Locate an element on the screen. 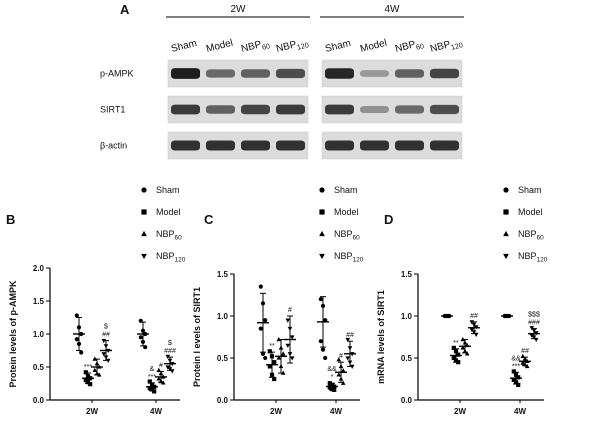 Image resolution: width=600 pixels, height=431 pixels. panel-a-letter: A is located at coordinates (125, 9).